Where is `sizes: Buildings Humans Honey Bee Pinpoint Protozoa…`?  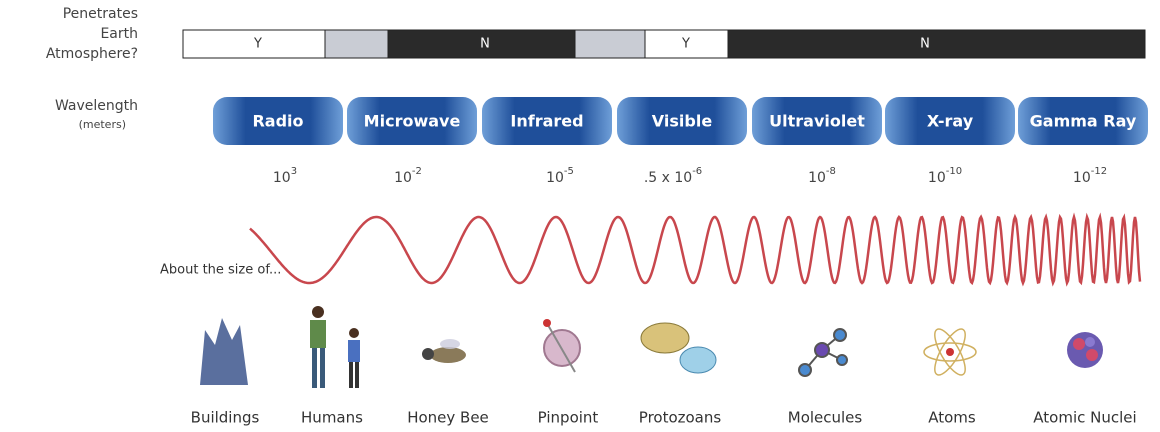
sizes: Buildings Humans Honey Bee Pinpoint Protozoa… is located at coordinates (664, 418).